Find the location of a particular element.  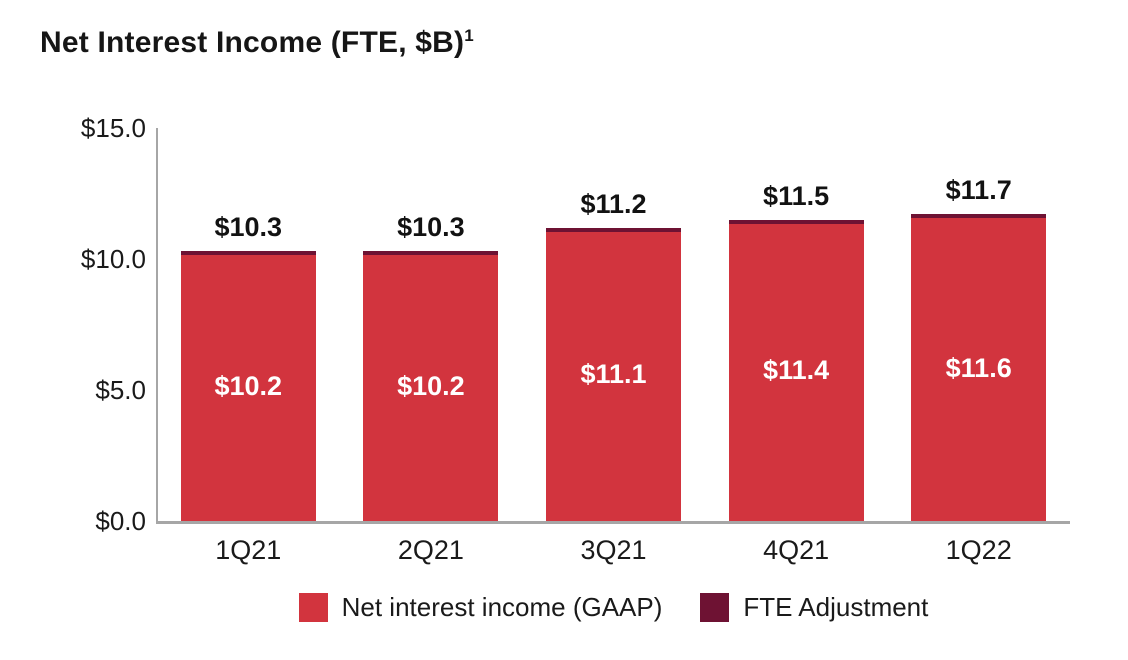

bar-total-label: $11.5 is located at coordinates (796, 195).